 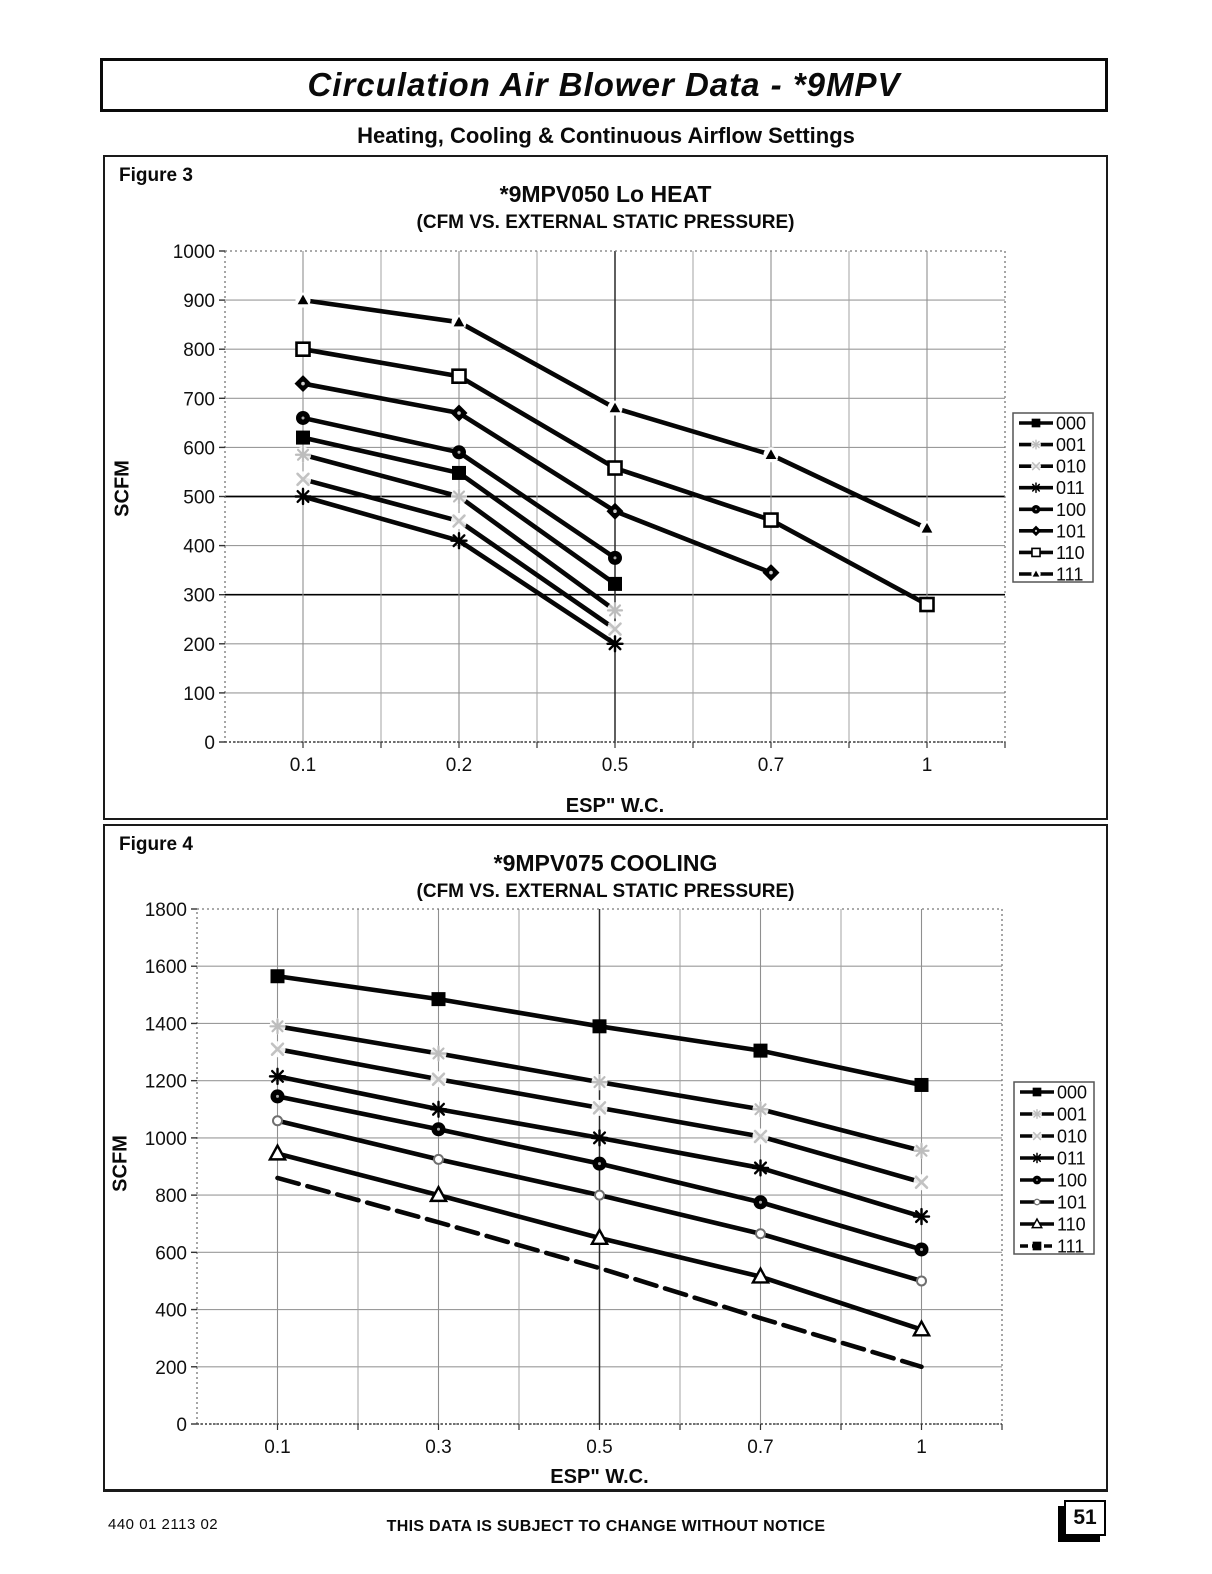 What do you see at coordinates (1070, 1247) in the screenshot?
I see `legend-label: 111` at bounding box center [1070, 1247].